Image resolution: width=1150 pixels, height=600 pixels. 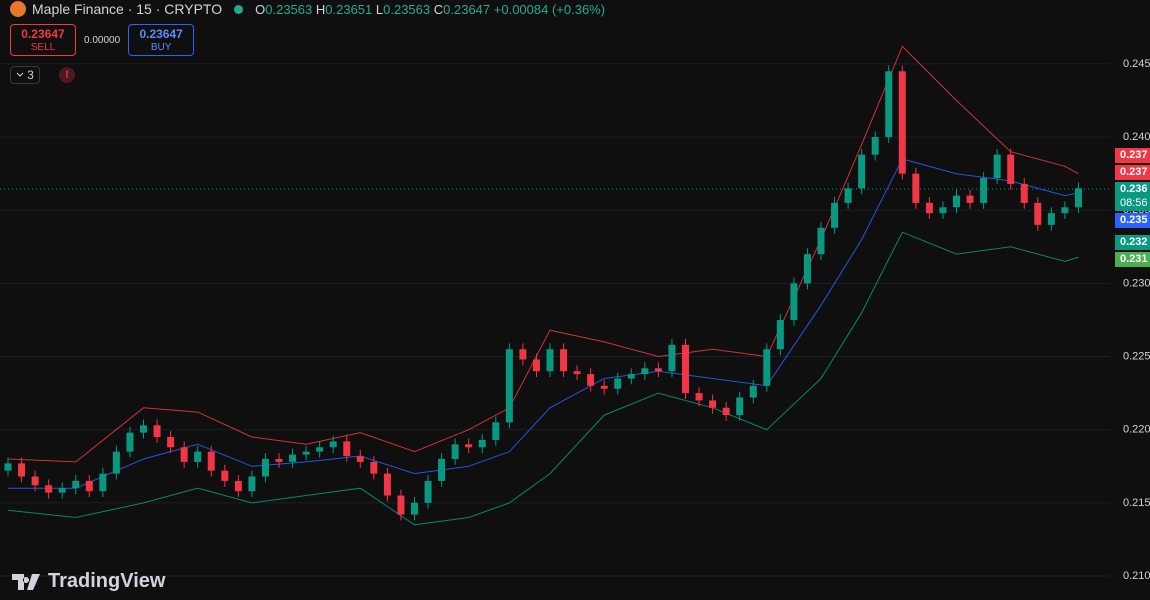 I want to click on y-tick-label: 0.220, so click(x=1136, y=430).